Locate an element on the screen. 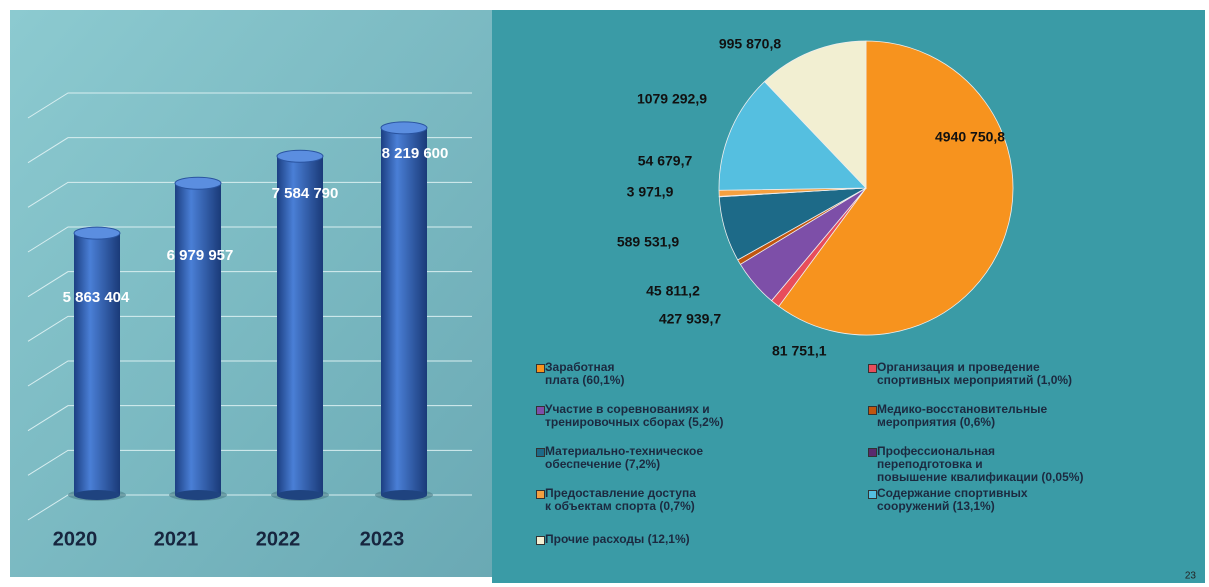 The height and width of the screenshot is (587, 1209). data-label: 7 584 790 is located at coordinates (305, 193).